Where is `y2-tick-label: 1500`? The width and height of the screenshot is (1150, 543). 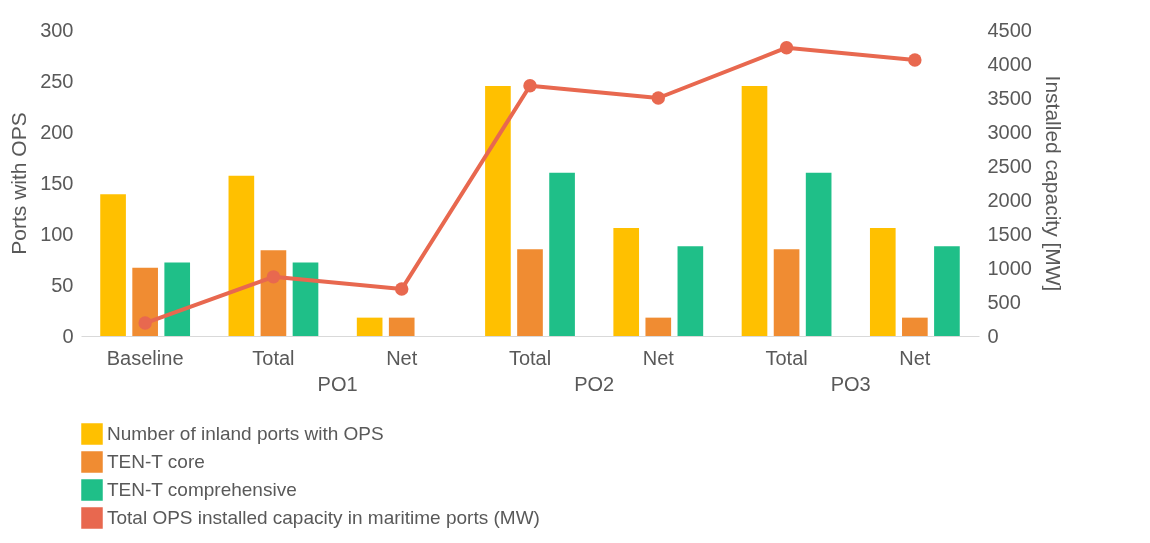 y2-tick-label: 1500 is located at coordinates (1009, 233).